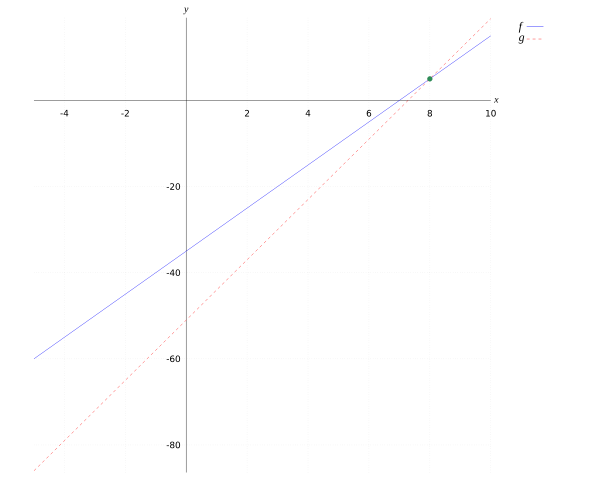 The width and height of the screenshot is (600, 492). Describe the element at coordinates (173, 445) in the screenshot. I see `y-tick-label: -80` at that location.